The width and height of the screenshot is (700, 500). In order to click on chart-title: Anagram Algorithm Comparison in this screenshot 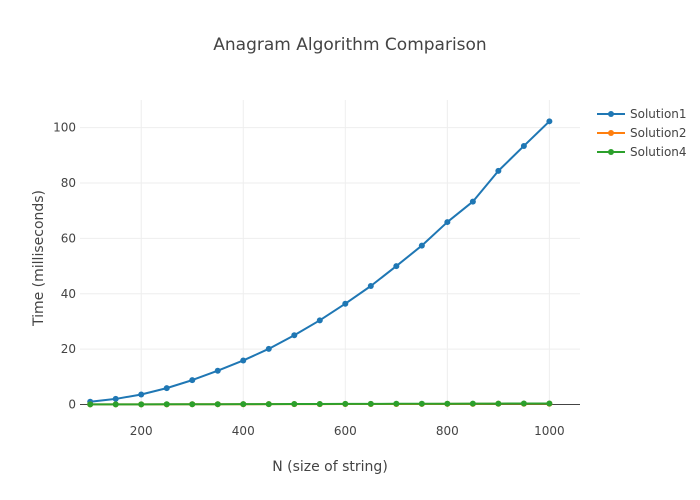, I will do `click(349, 45)`.